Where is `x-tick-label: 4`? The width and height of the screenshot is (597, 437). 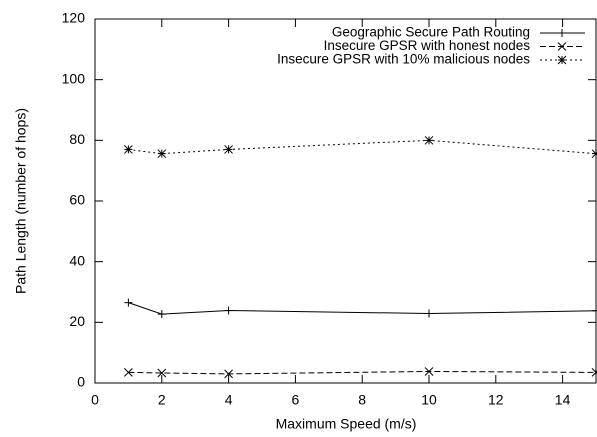 x-tick-label: 4 is located at coordinates (229, 400).